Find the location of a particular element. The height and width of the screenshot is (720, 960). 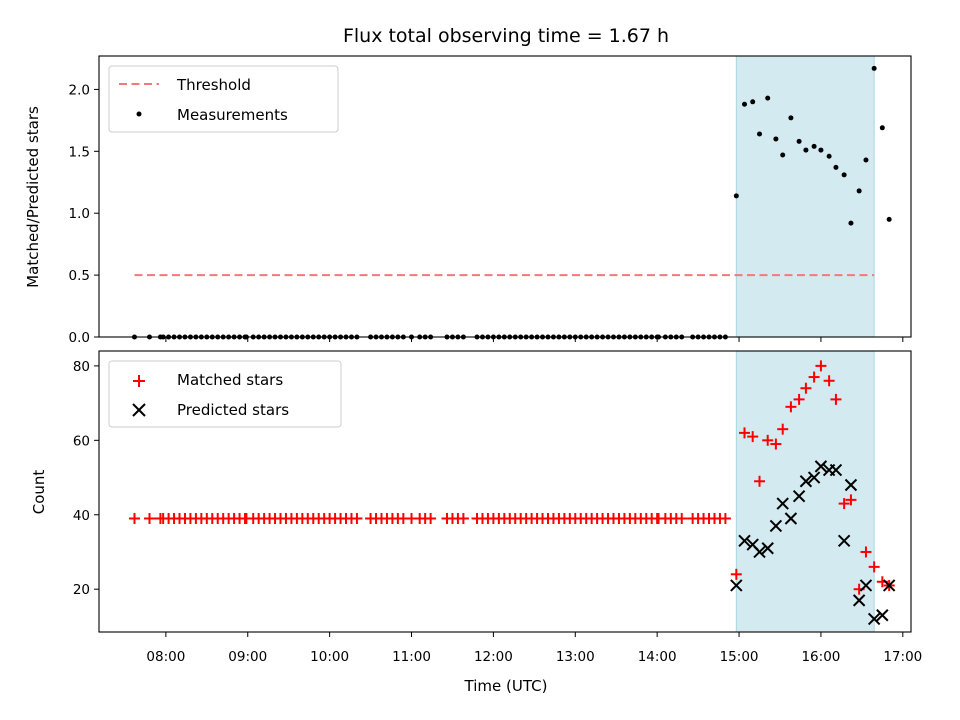

legend-matched-marker is located at coordinates (139, 381).